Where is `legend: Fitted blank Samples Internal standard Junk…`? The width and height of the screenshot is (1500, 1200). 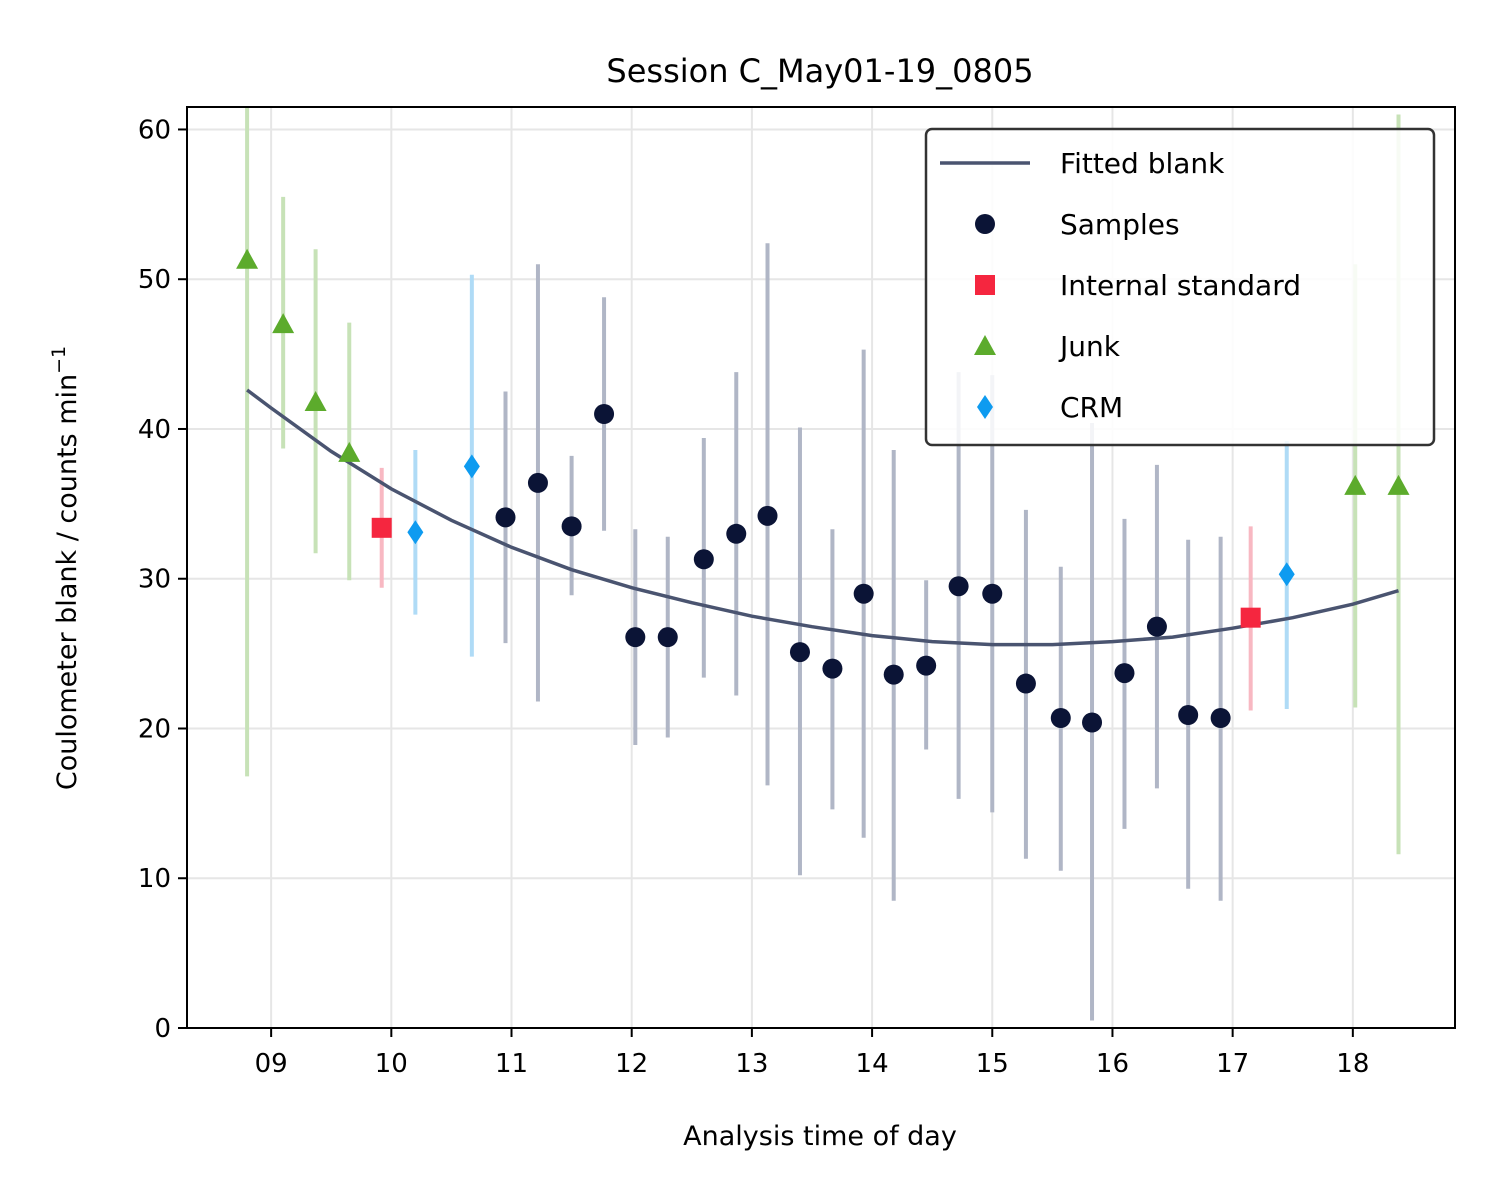 legend: Fitted blank Samples Internal standard Junk… is located at coordinates (1180, 287).